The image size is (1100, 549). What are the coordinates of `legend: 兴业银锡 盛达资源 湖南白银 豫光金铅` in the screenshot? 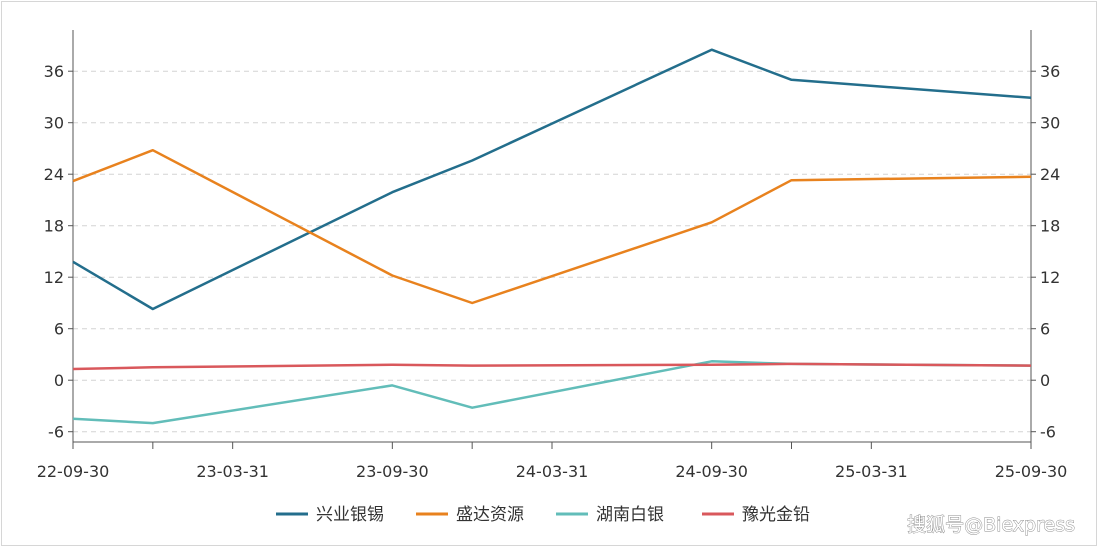 It's located at (543, 515).